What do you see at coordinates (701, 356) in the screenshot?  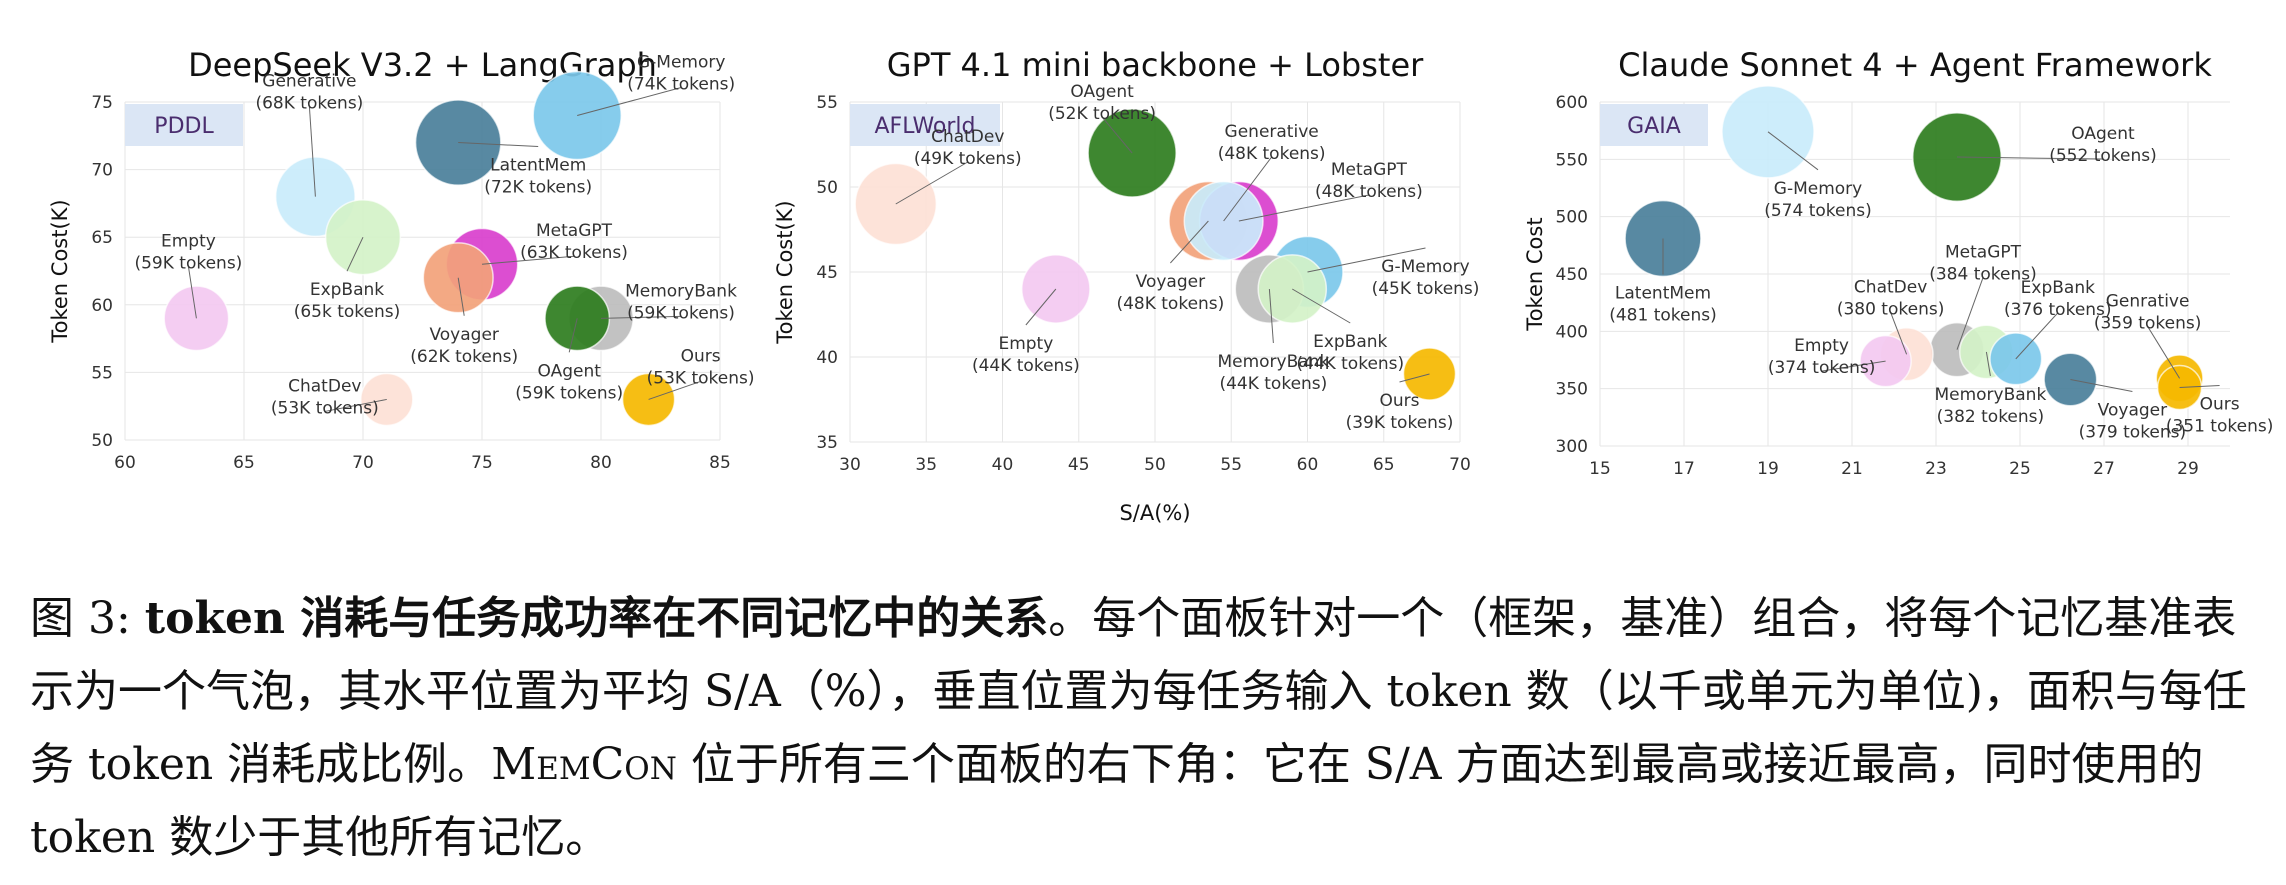 I see `bubble-name-ours: Ours` at bounding box center [701, 356].